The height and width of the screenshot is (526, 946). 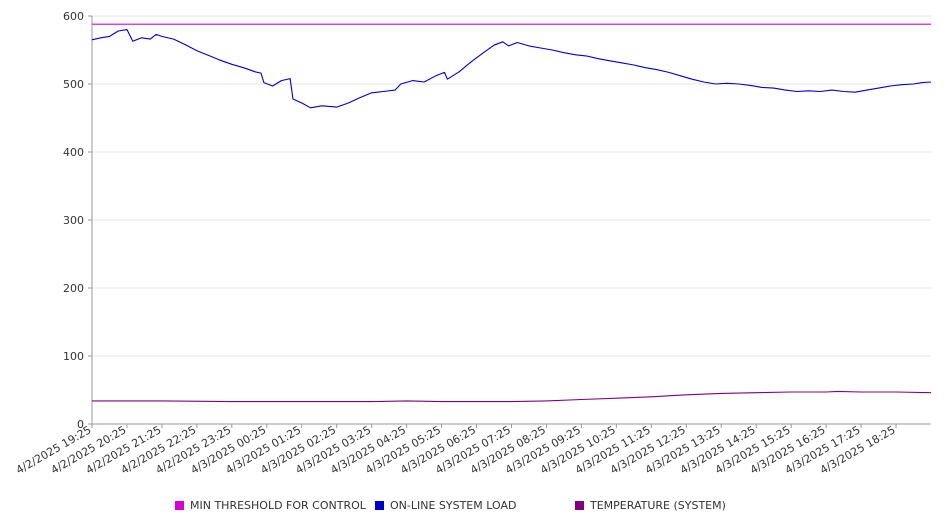 I want to click on series-temperature-line, so click(x=512, y=396).